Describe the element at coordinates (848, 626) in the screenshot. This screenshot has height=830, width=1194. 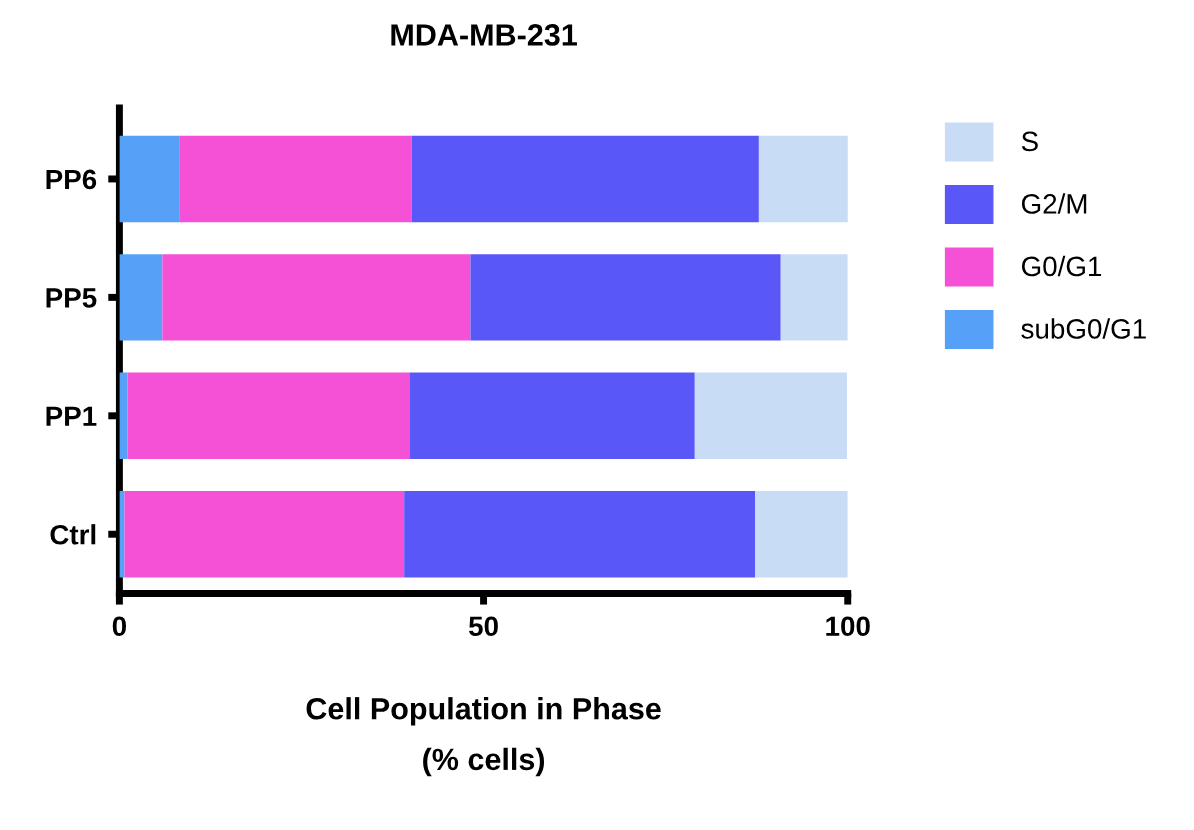
I see `x-tick-label: 100` at that location.